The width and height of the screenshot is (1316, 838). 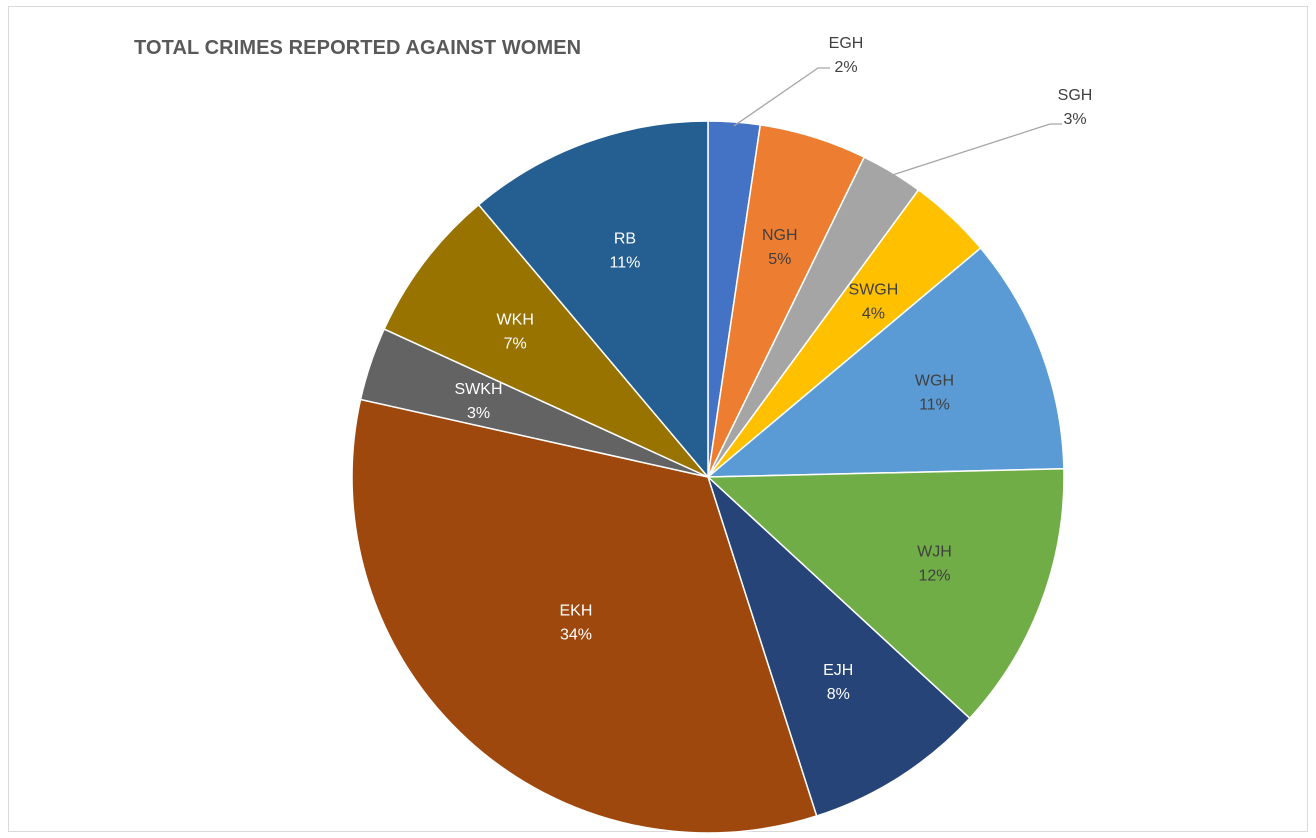 What do you see at coordinates (838, 670) in the screenshot?
I see `slice-label-ejh: EJH` at bounding box center [838, 670].